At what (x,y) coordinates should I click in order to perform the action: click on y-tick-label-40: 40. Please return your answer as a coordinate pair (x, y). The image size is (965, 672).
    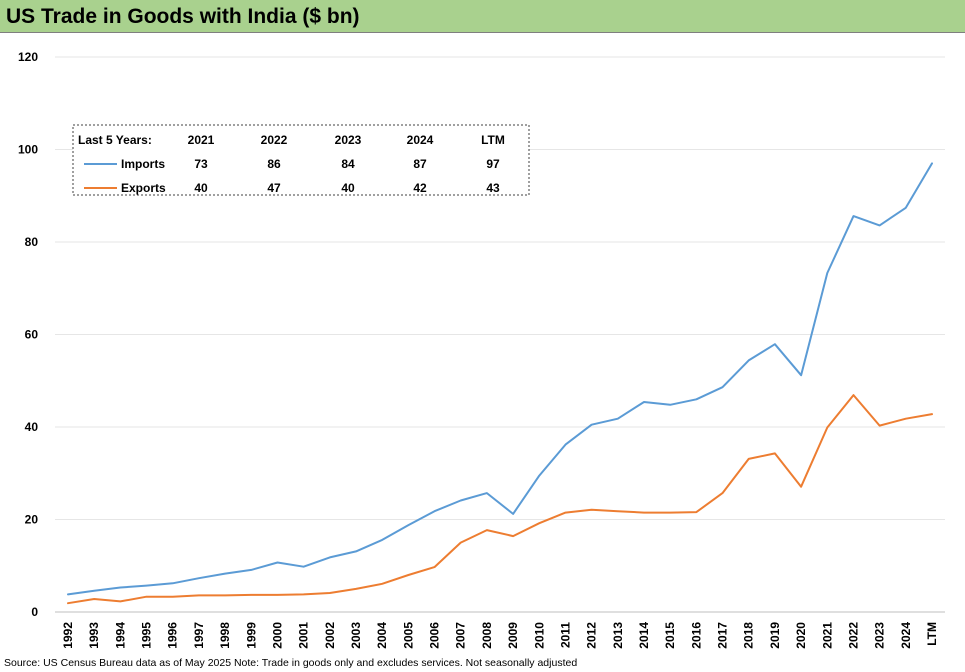
    Looking at the image, I should click on (32, 427).